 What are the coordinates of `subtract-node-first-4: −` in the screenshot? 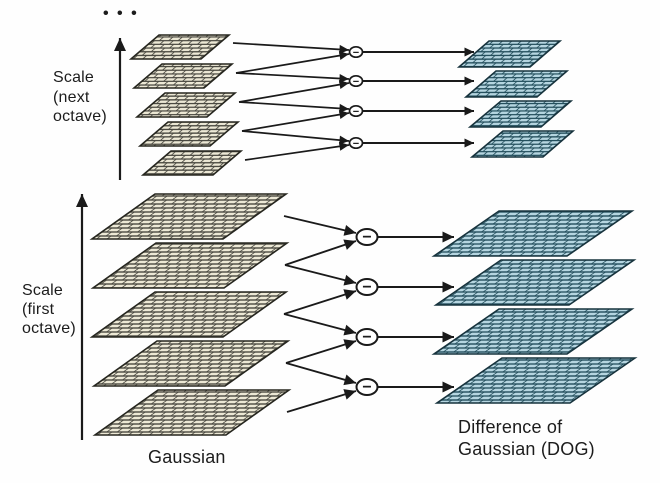 It's located at (367, 387).